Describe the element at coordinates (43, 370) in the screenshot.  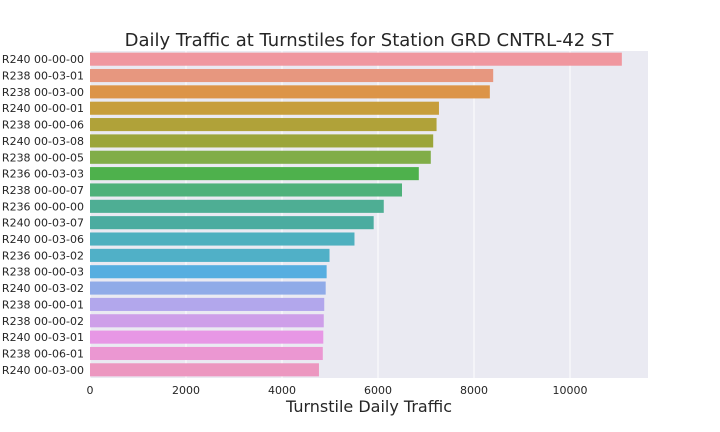
I see `y-tick-label: R240 00-03-00` at that location.